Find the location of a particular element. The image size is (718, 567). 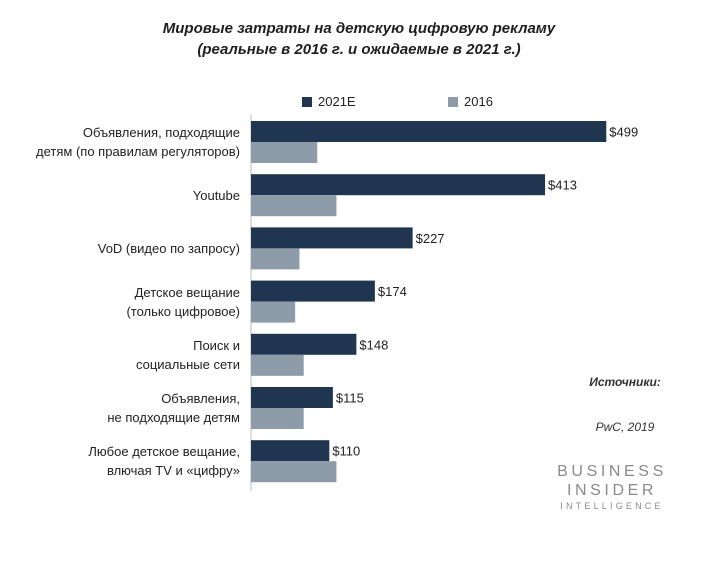

legend-swatch-2021 is located at coordinates (307, 101).